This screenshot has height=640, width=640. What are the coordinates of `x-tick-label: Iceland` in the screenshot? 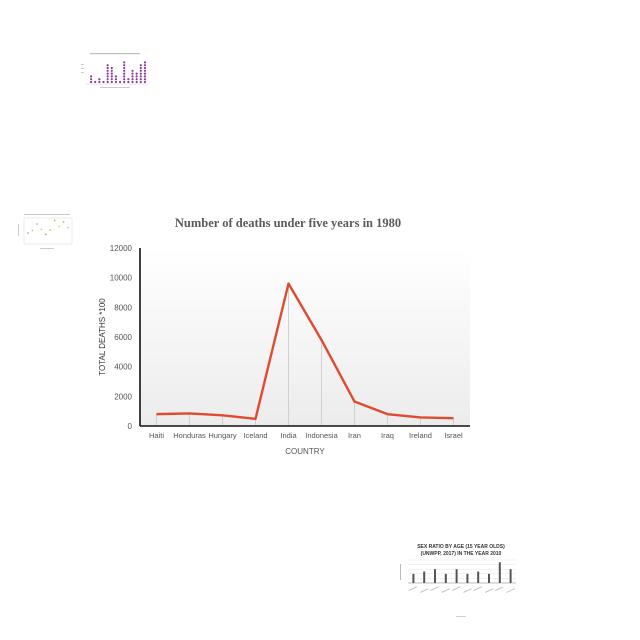 It's located at (255, 435).